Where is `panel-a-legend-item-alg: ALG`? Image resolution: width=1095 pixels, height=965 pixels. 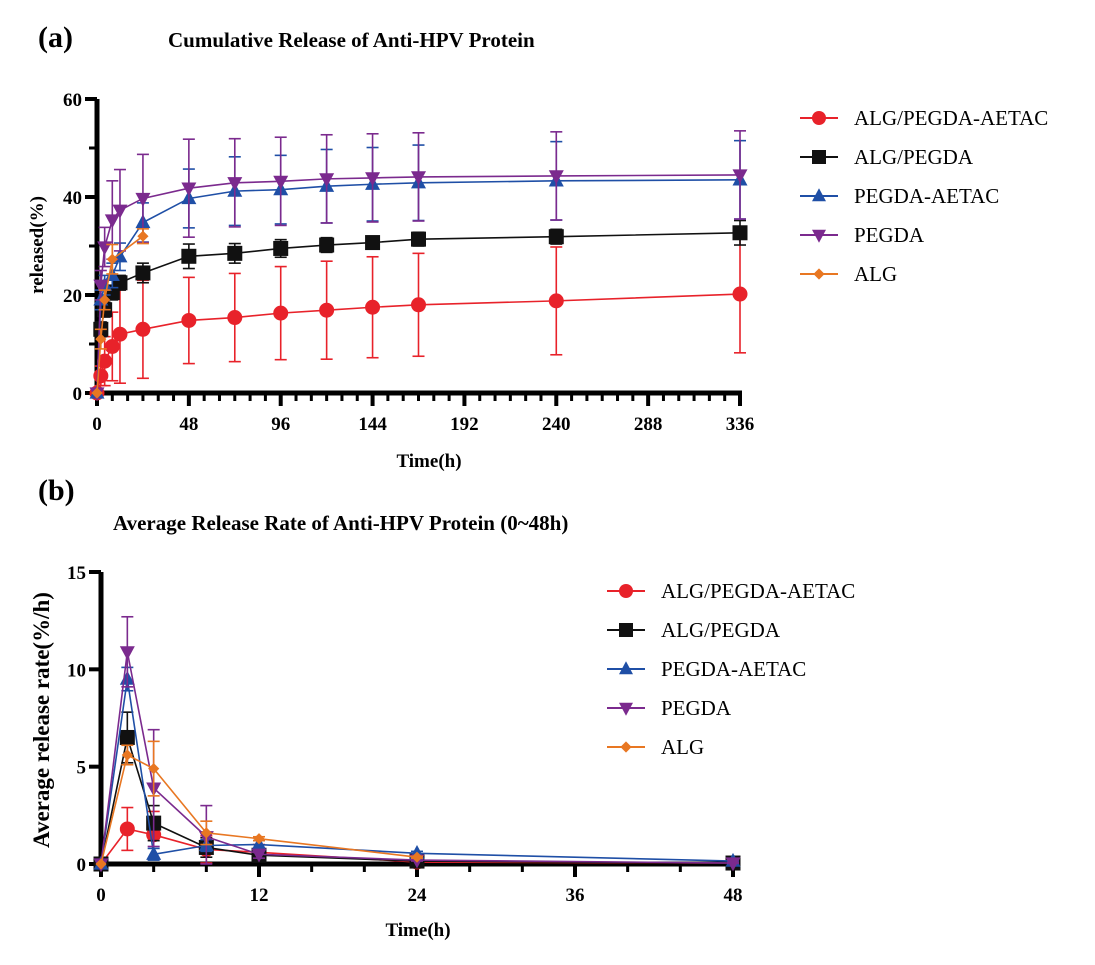
panel-a-legend-item-alg: ALG is located at coordinates (848, 274).